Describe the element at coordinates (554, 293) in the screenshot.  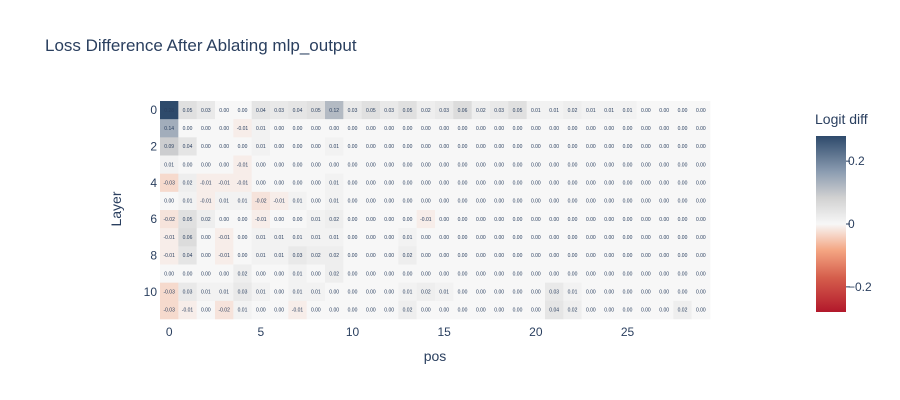
I see `cell-value-label: 0.03` at that location.